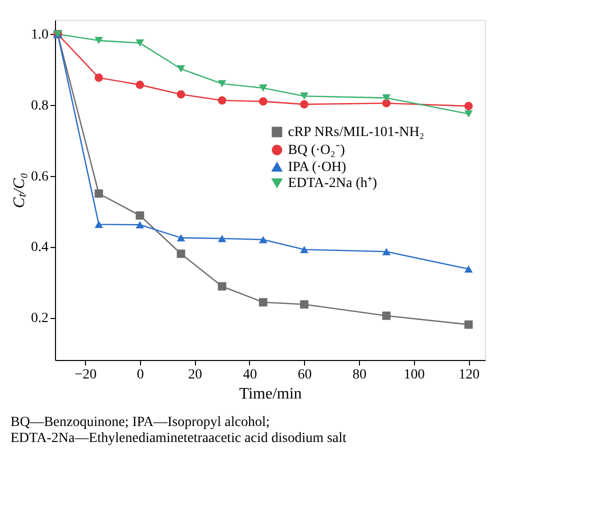  I want to click on y-tick-label: 0.6, so click(39, 176).